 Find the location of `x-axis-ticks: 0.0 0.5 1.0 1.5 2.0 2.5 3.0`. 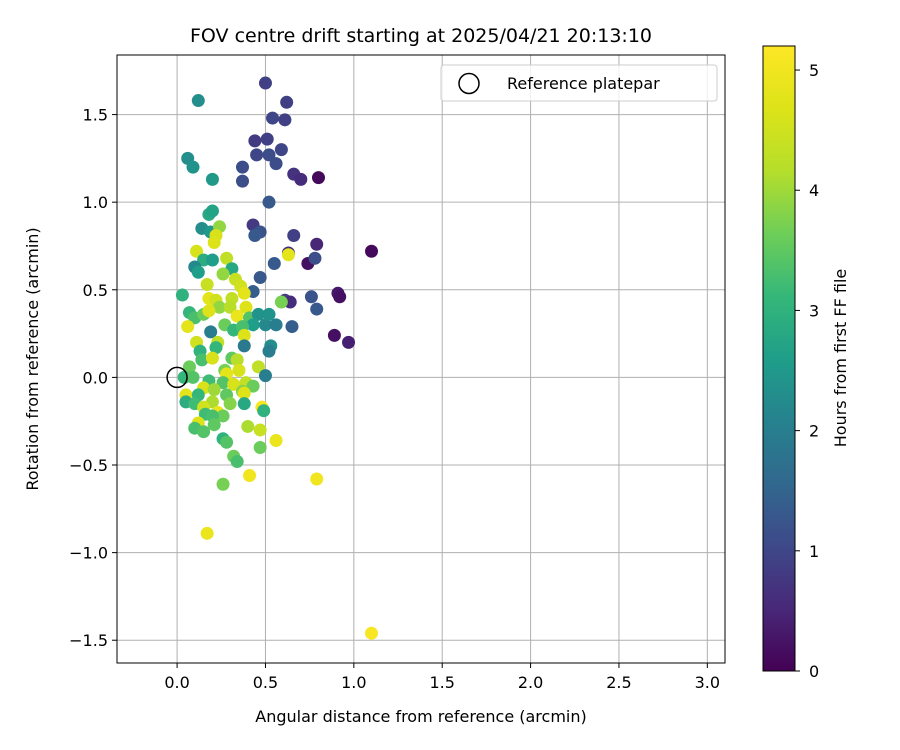

x-axis-ticks: 0.0 0.5 1.0 1.5 2.0 2.5 3.0 is located at coordinates (442, 677).